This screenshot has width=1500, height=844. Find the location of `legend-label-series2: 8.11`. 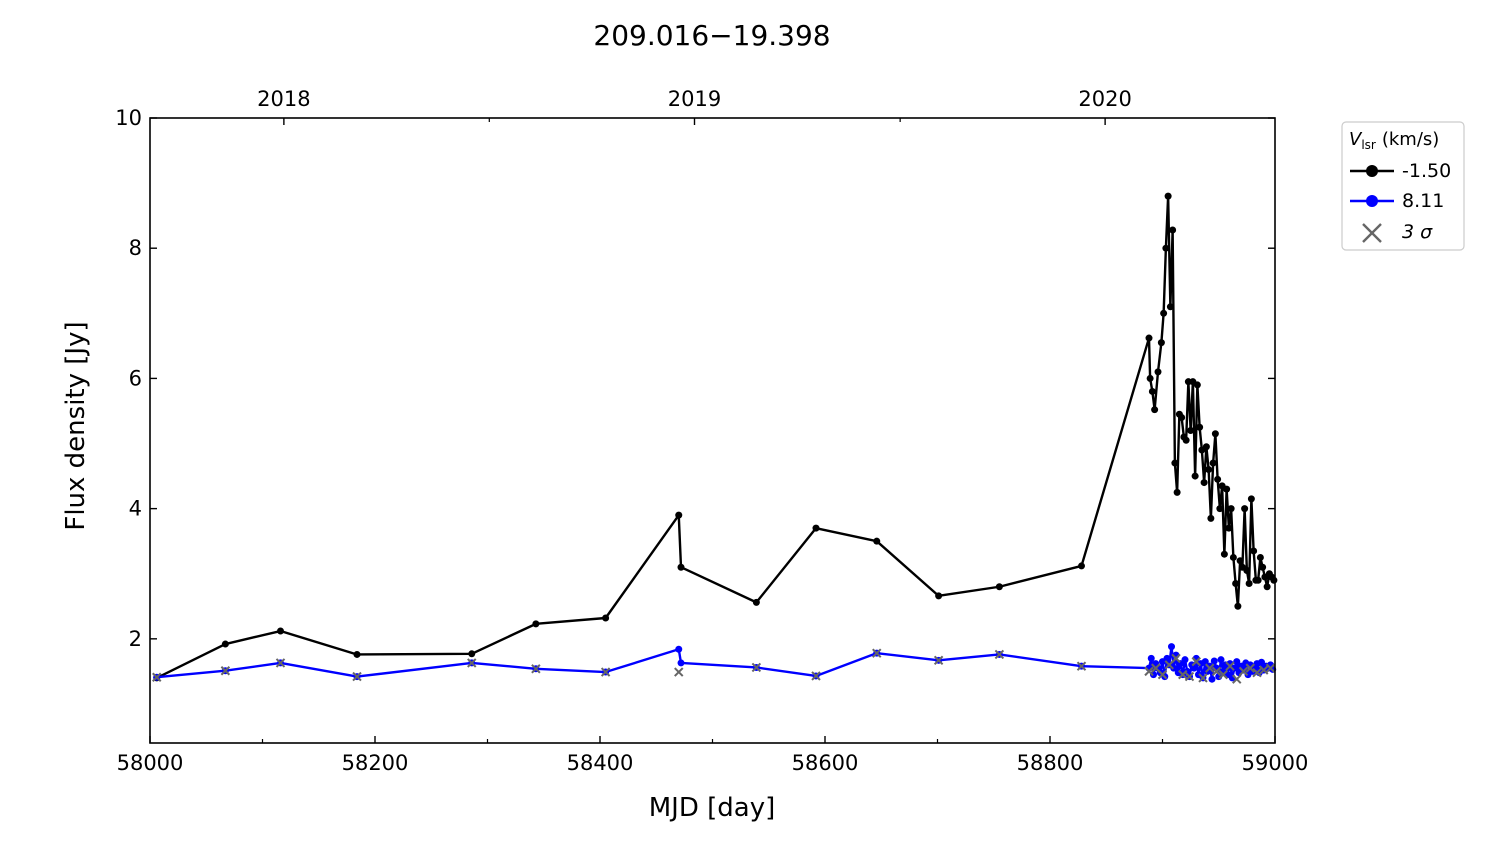

legend-label-series2: 8.11 is located at coordinates (1423, 201).